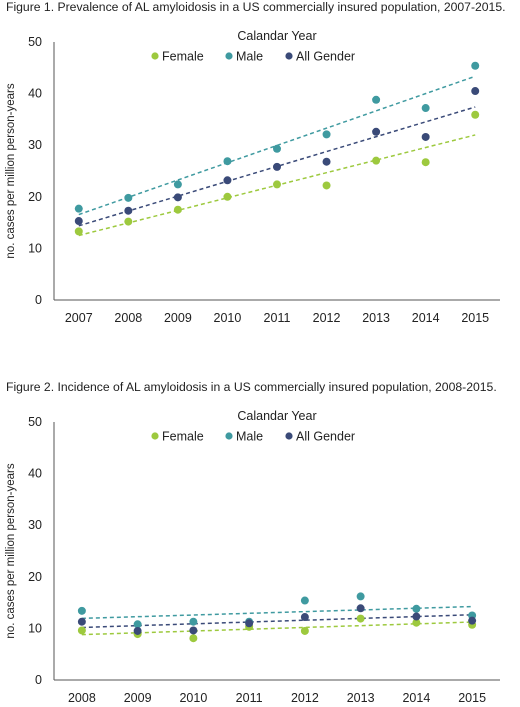  What do you see at coordinates (177, 209) in the screenshot?
I see `point-series-0-2009` at bounding box center [177, 209].